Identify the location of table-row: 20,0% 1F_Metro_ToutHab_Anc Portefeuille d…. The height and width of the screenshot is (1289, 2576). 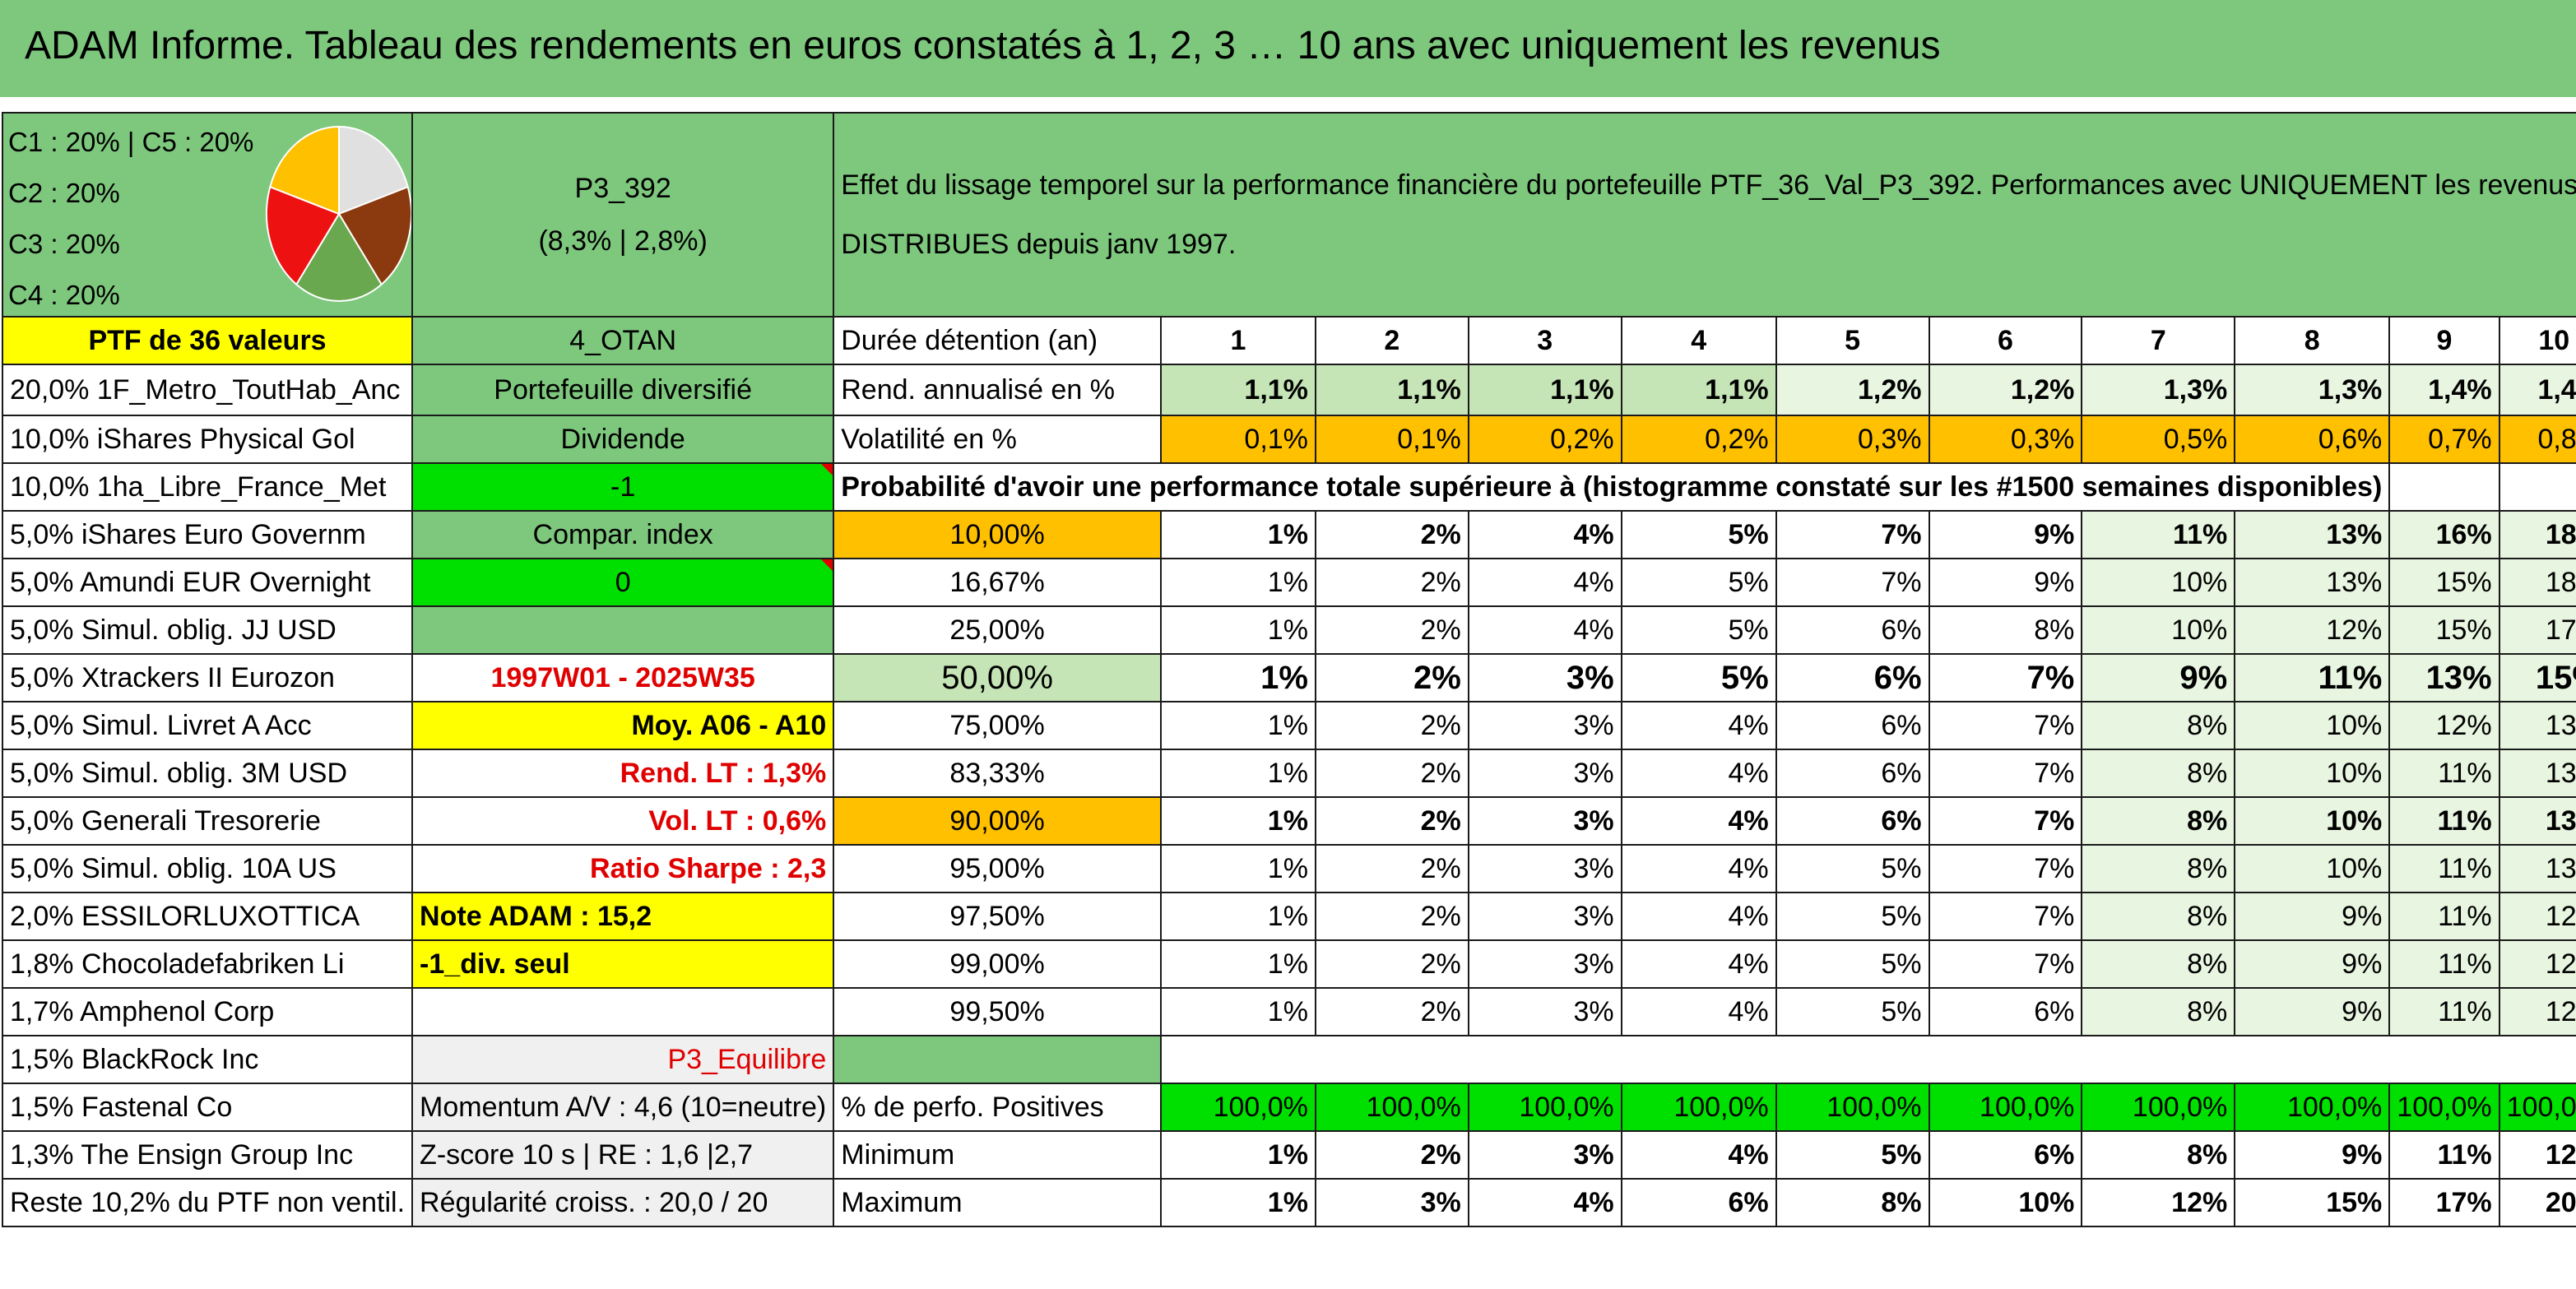
(1288, 390).